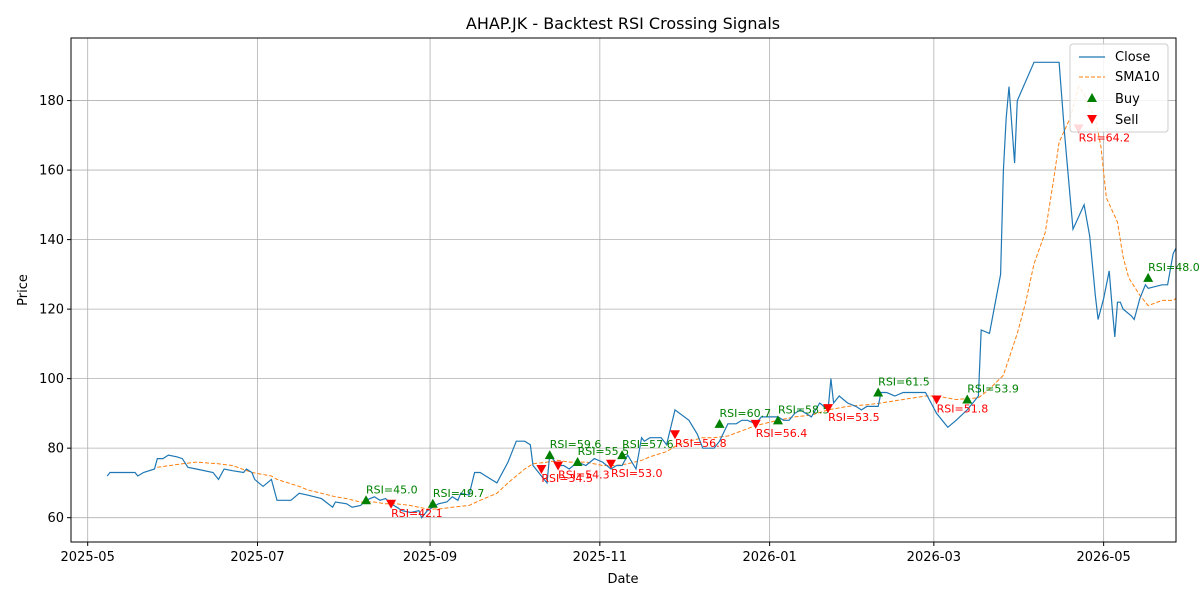  Describe the element at coordinates (782, 433) in the screenshot. I see `sell-rsi-label: RSI=56.4` at that location.